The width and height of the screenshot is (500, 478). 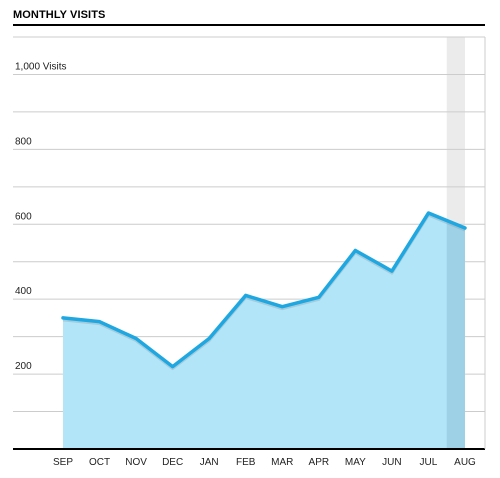 I want to click on x-tick-labels: SEP OCT NOV DEC JAN FEB MAR APR MAY JUN JUL AUG, so click(x=264, y=462).